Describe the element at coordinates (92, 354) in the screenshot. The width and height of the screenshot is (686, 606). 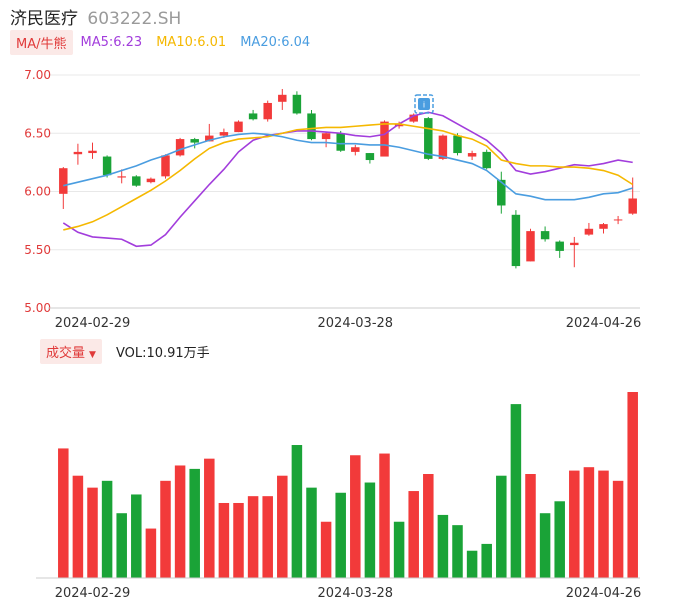
I see `dropdown-caret-icon: ▼` at that location.